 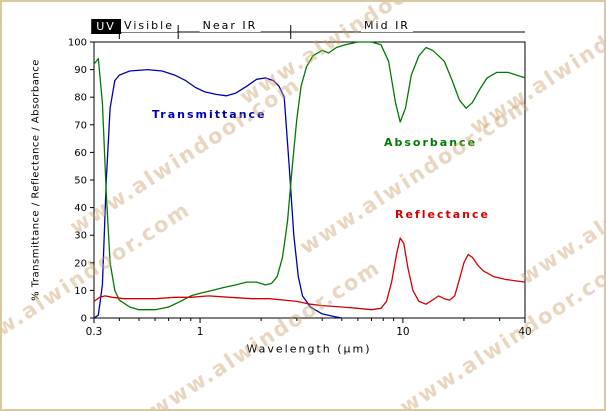 What do you see at coordinates (309, 328) in the screenshot?
I see `x-axis: 0.3 1 10 40` at bounding box center [309, 328].